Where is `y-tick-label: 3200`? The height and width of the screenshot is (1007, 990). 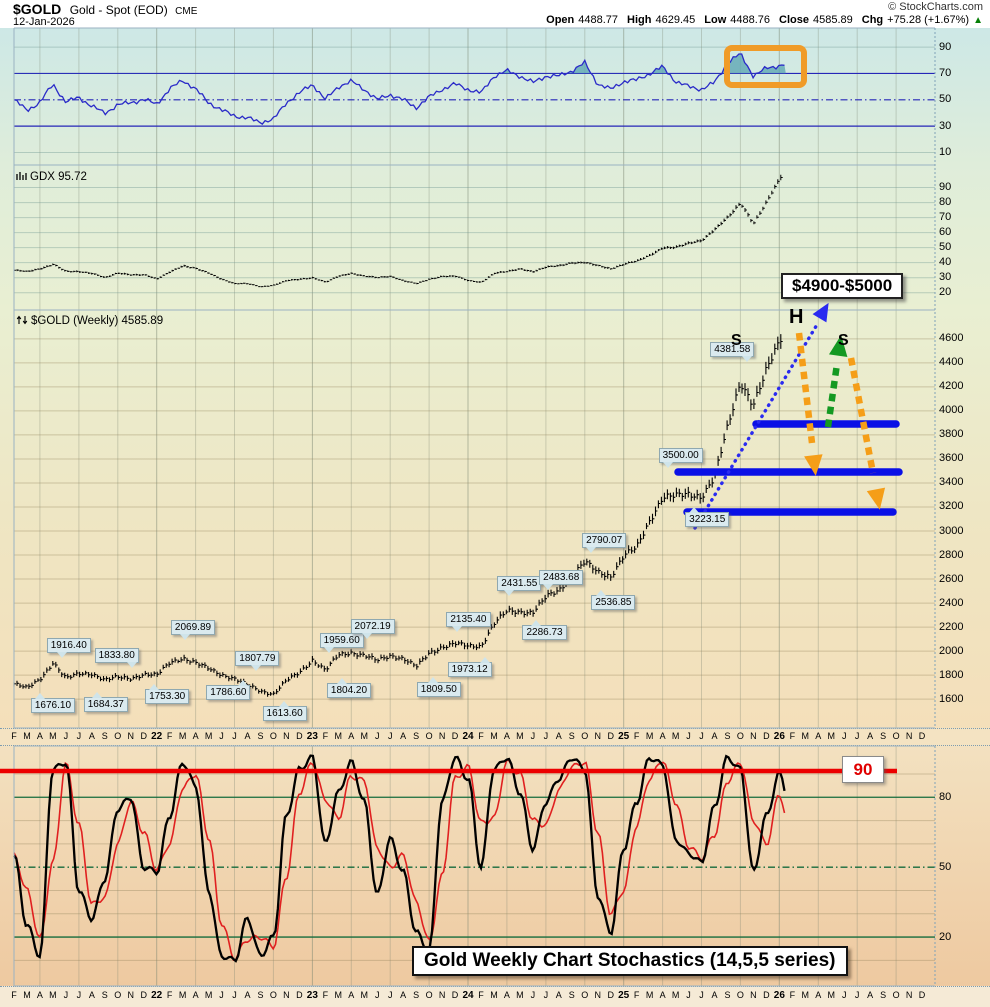 y-tick-label: 3200 is located at coordinates (951, 506).